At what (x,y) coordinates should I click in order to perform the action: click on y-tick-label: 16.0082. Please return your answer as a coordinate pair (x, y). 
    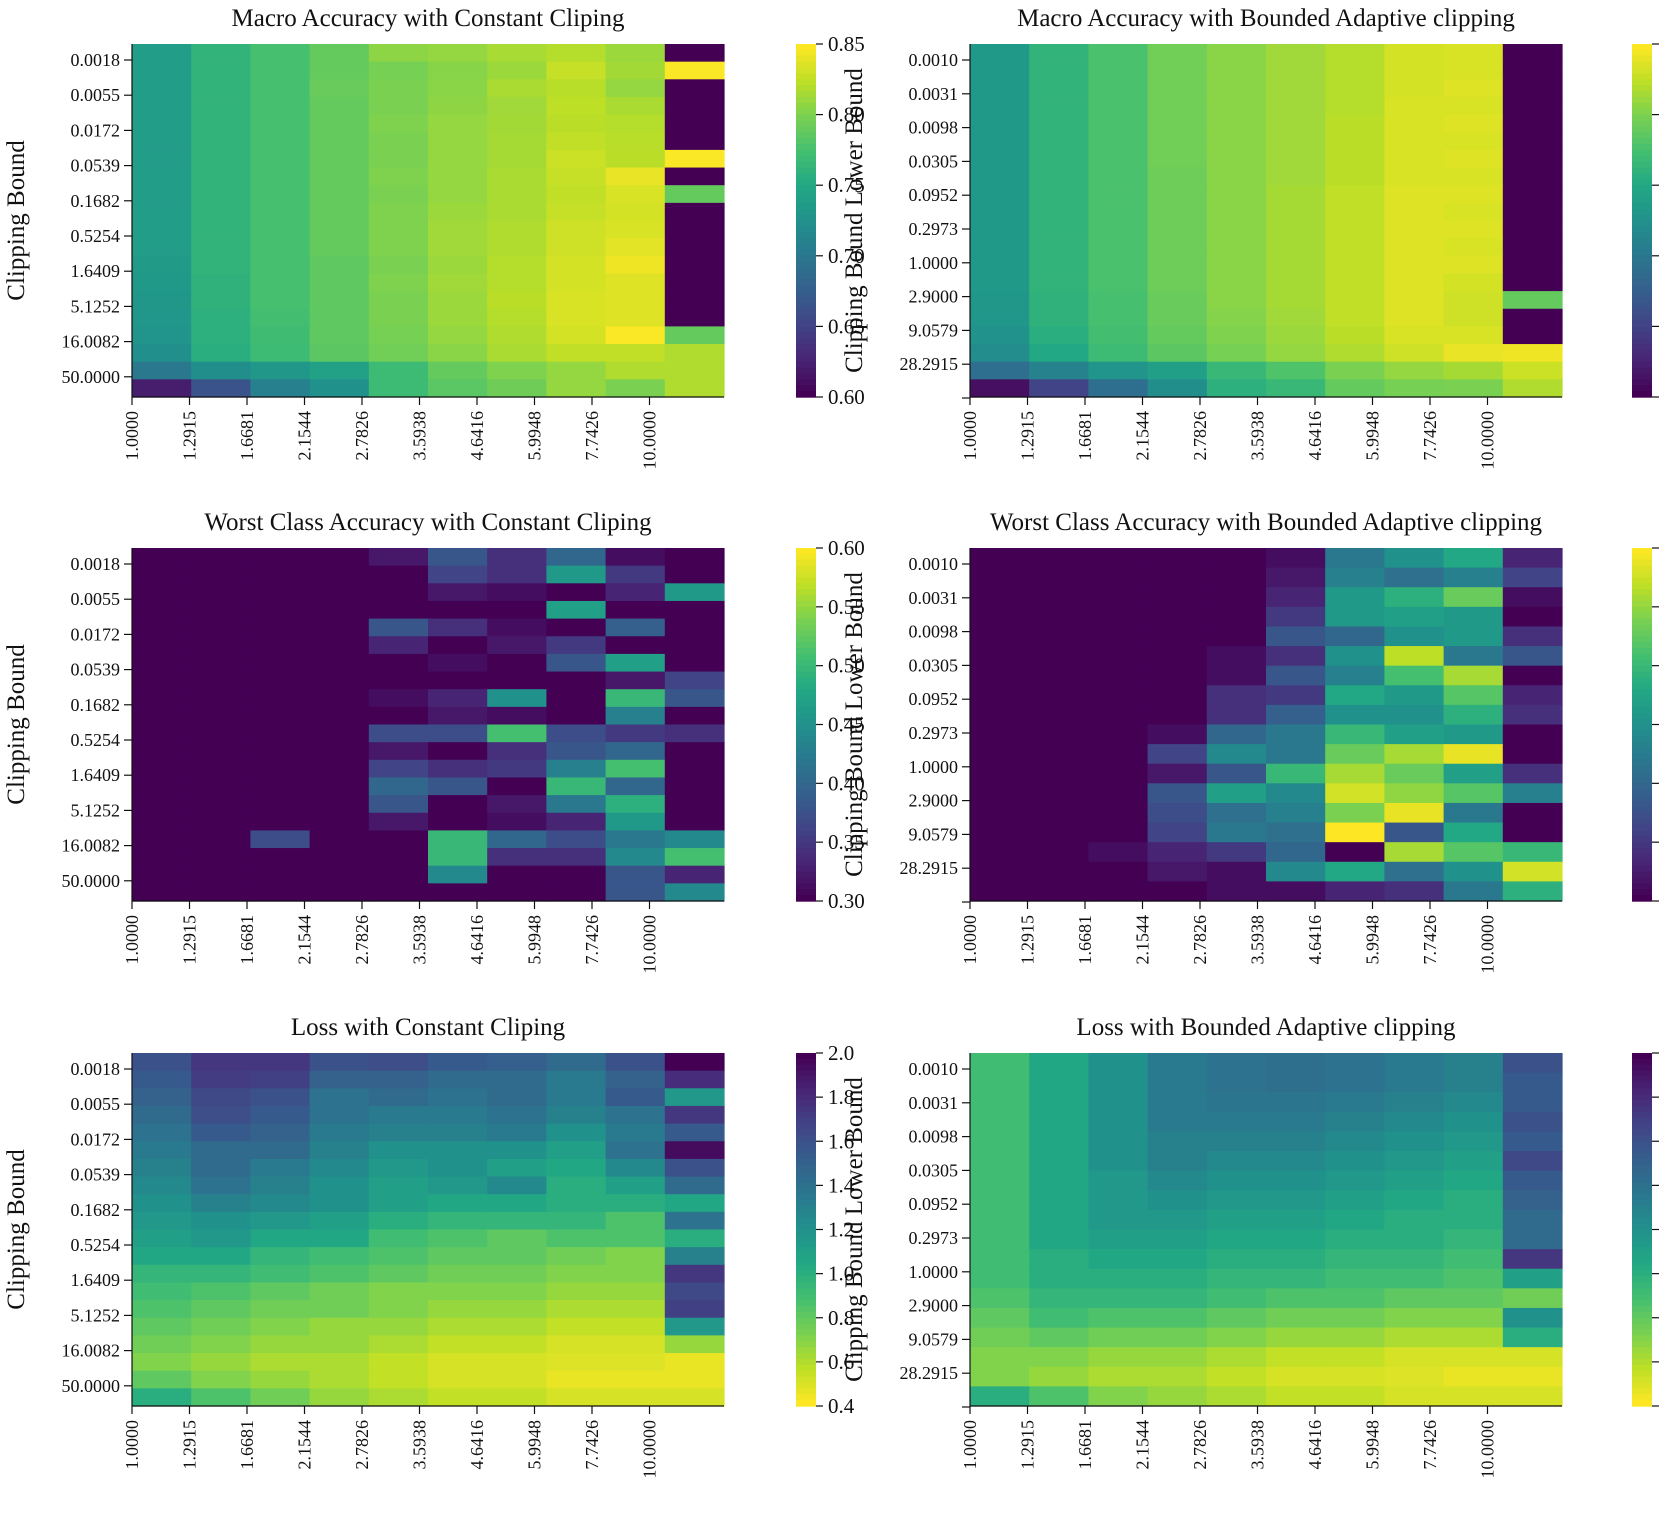
    Looking at the image, I should click on (91, 342).